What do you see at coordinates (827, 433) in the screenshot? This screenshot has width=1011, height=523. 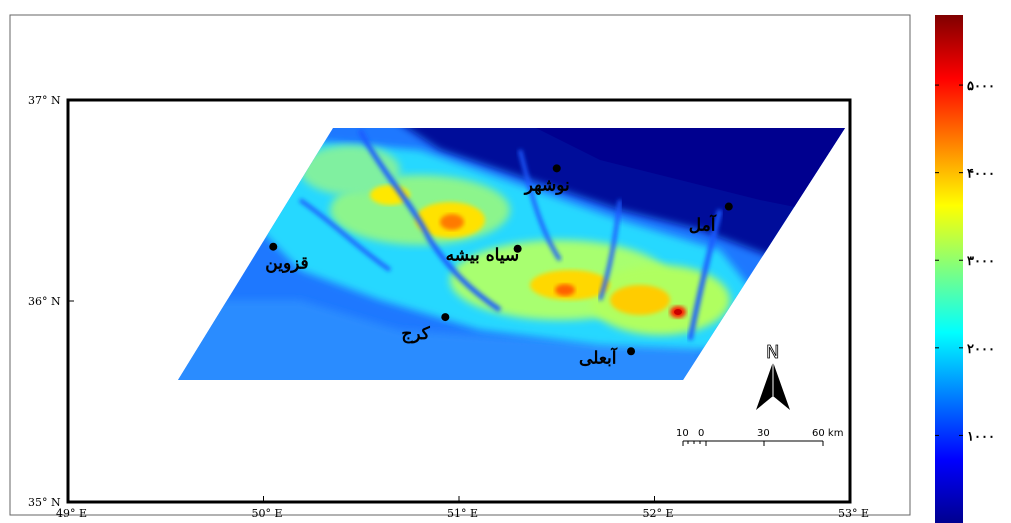 I see `scale-label: 60 km` at bounding box center [827, 433].